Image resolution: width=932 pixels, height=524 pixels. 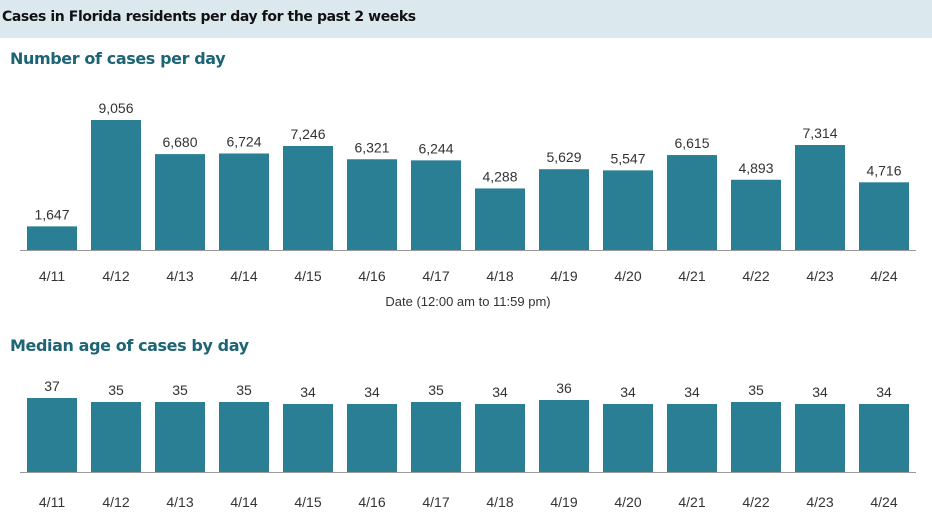 What do you see at coordinates (307, 134) in the screenshot?
I see `bar-value-label: 7,246` at bounding box center [307, 134].